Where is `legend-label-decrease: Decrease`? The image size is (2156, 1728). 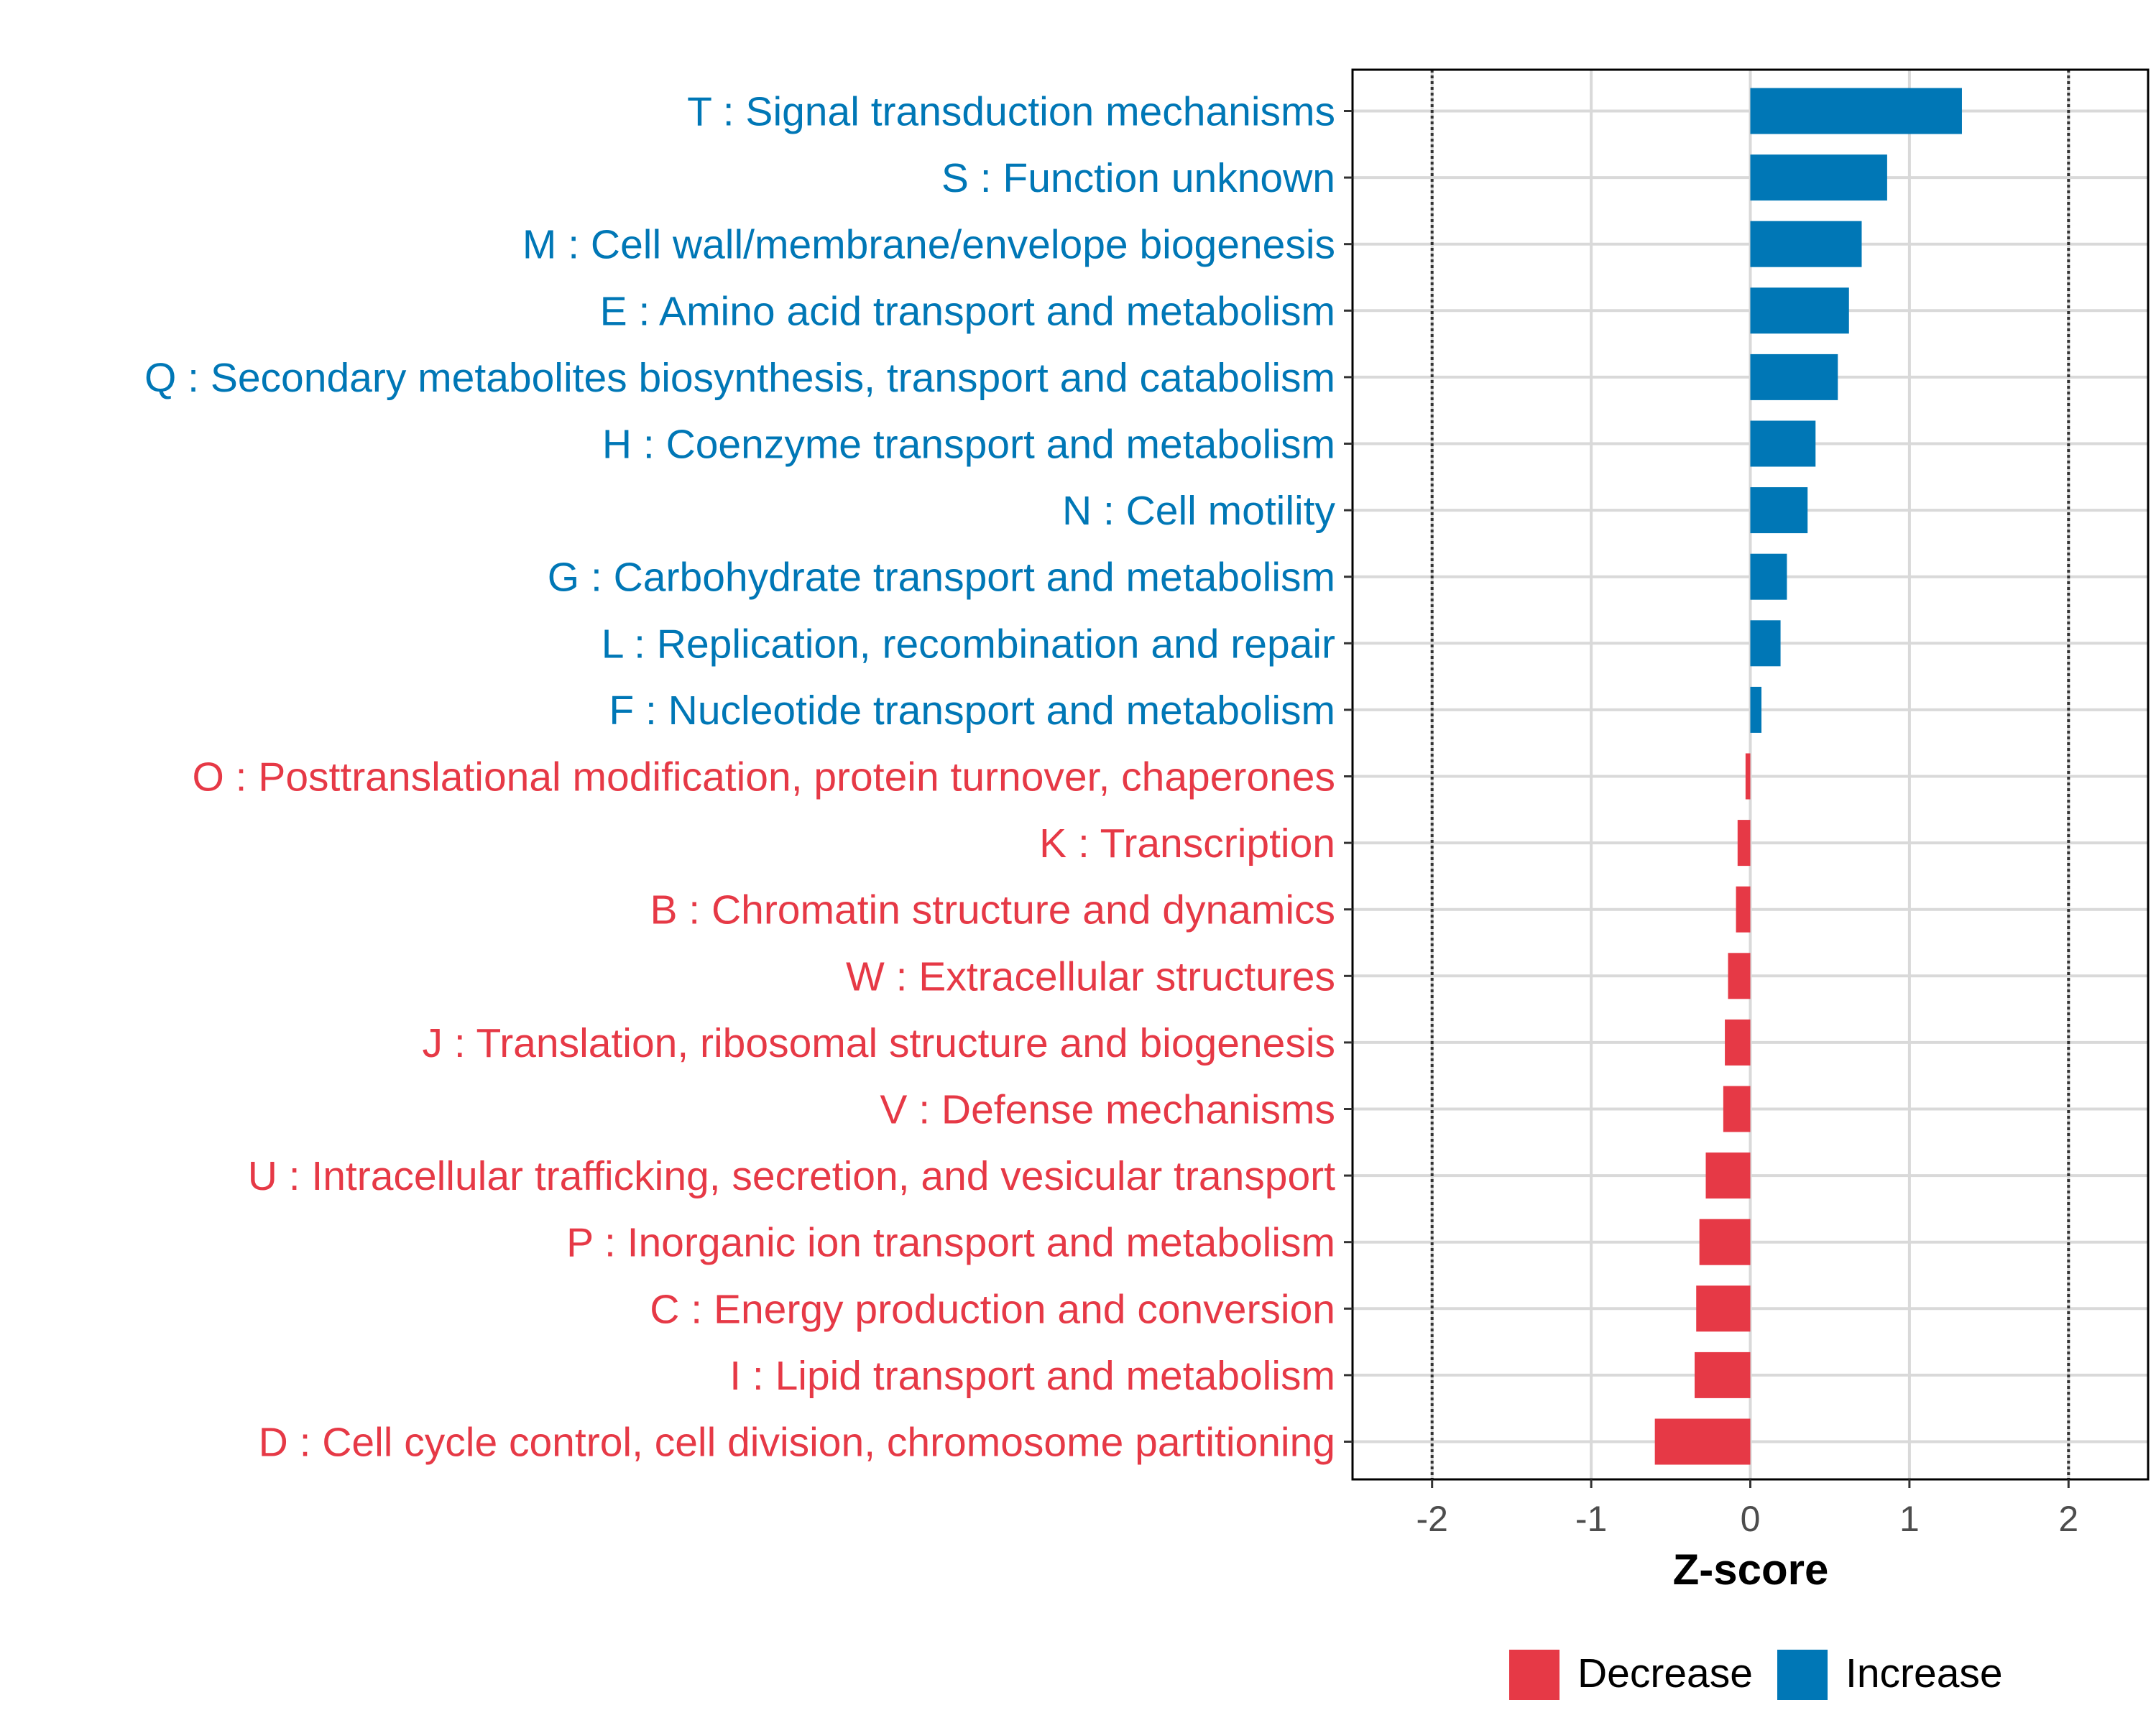
legend-label-decrease: Decrease is located at coordinates (1665, 1673).